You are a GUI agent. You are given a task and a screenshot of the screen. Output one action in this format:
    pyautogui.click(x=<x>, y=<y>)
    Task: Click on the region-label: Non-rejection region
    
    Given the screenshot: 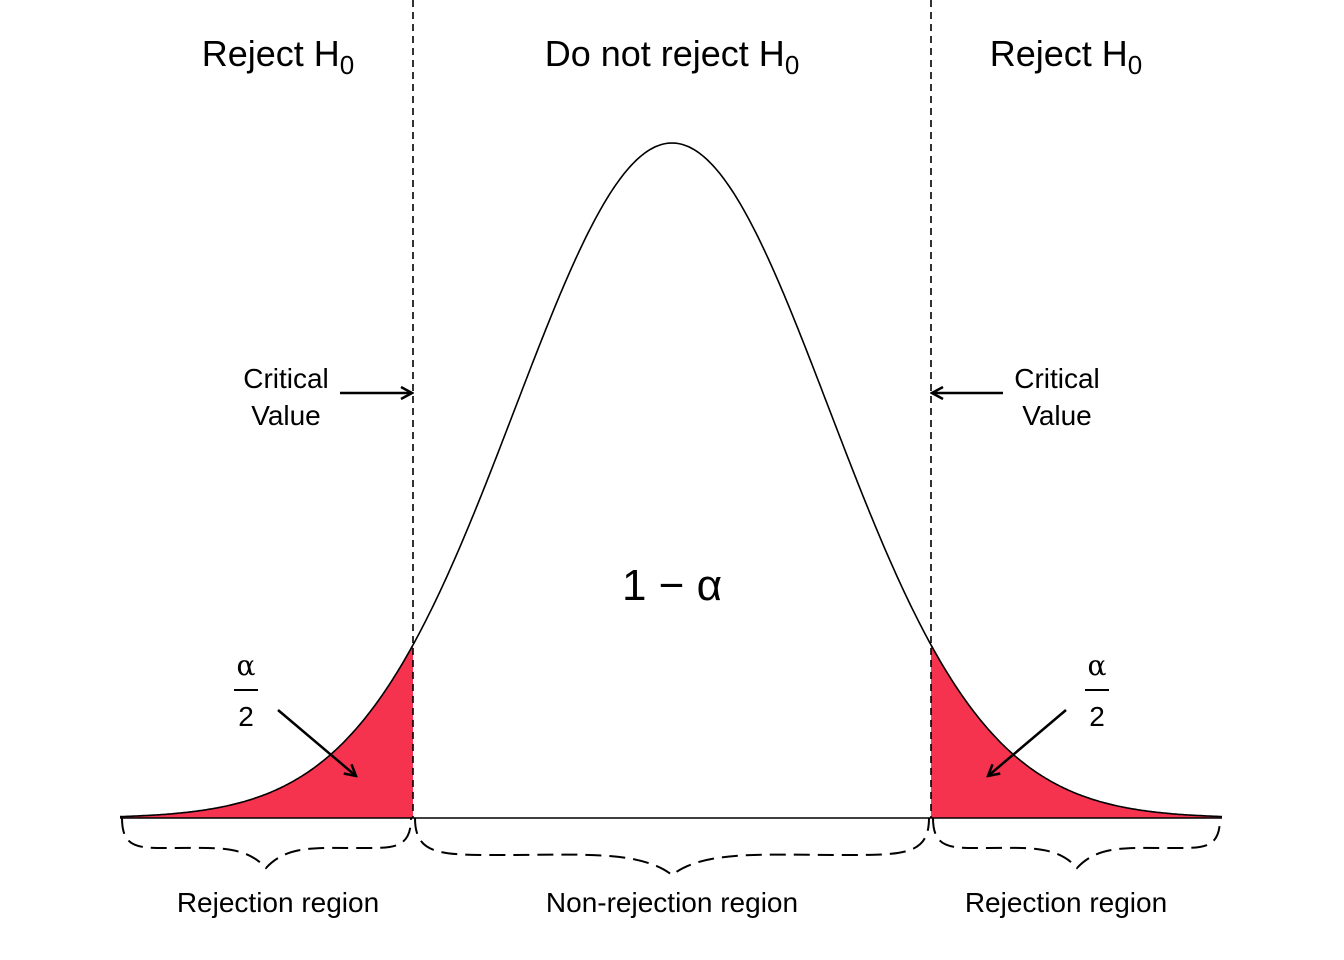 What is the action you would take?
    pyautogui.click(x=672, y=902)
    